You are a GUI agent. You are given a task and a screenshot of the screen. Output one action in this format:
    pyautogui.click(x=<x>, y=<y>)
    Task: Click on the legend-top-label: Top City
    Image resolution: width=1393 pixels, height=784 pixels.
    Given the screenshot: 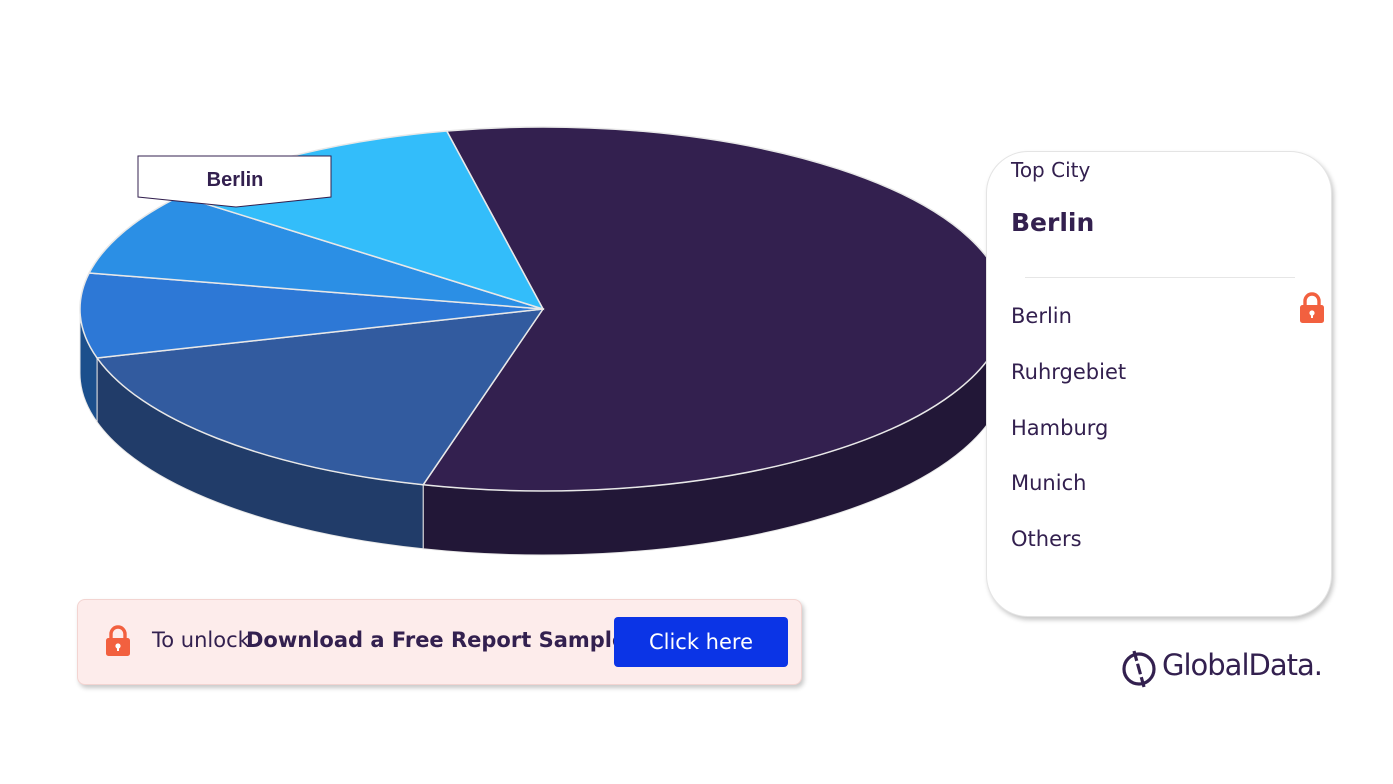 What is the action you would take?
    pyautogui.click(x=1051, y=170)
    